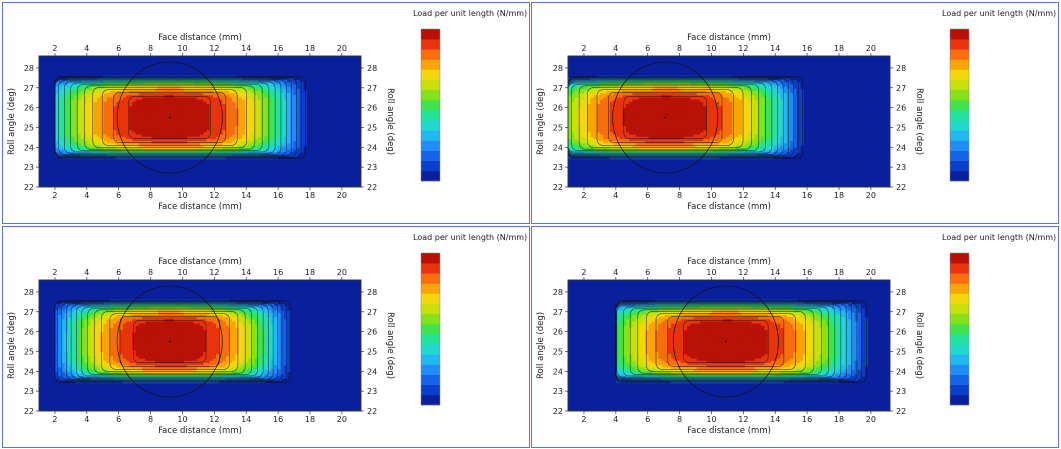  Describe the element at coordinates (29, 147) in the screenshot. I see `y-tick-label: 24` at that location.